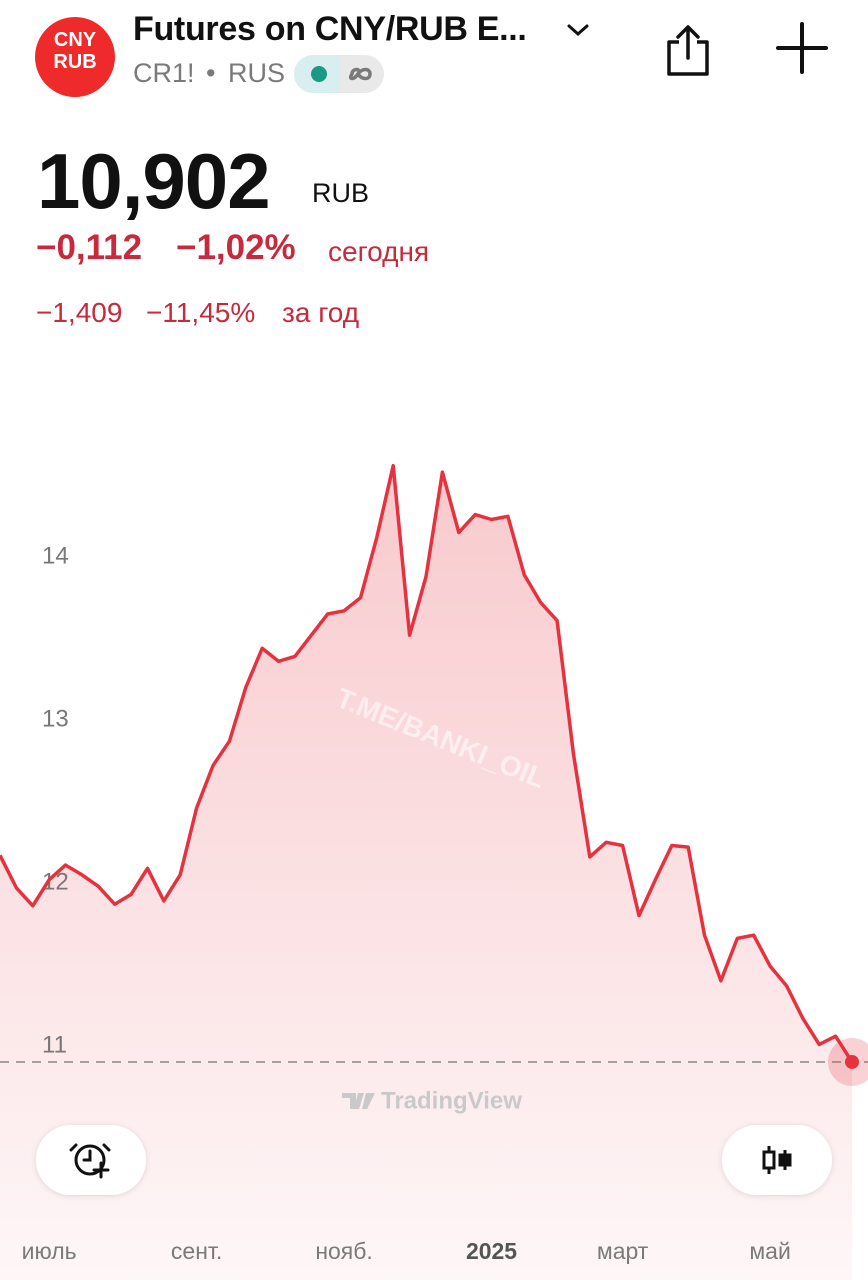 This screenshot has height=1280, width=868. Describe the element at coordinates (578, 30) in the screenshot. I see `dropdown-chevron` at that location.